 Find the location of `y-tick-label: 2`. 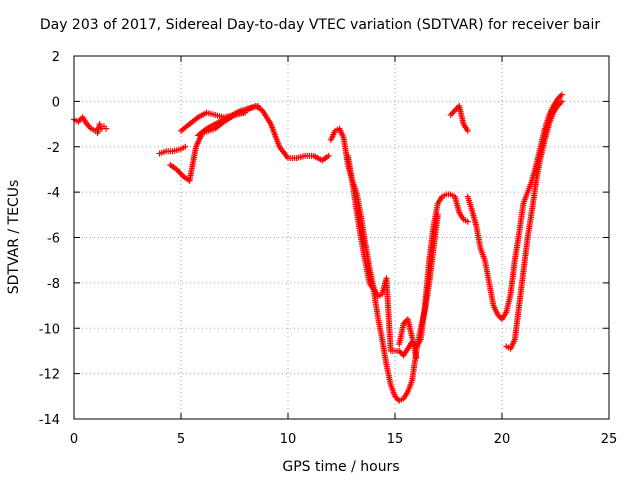

y-tick-label: 2 is located at coordinates (56, 57).